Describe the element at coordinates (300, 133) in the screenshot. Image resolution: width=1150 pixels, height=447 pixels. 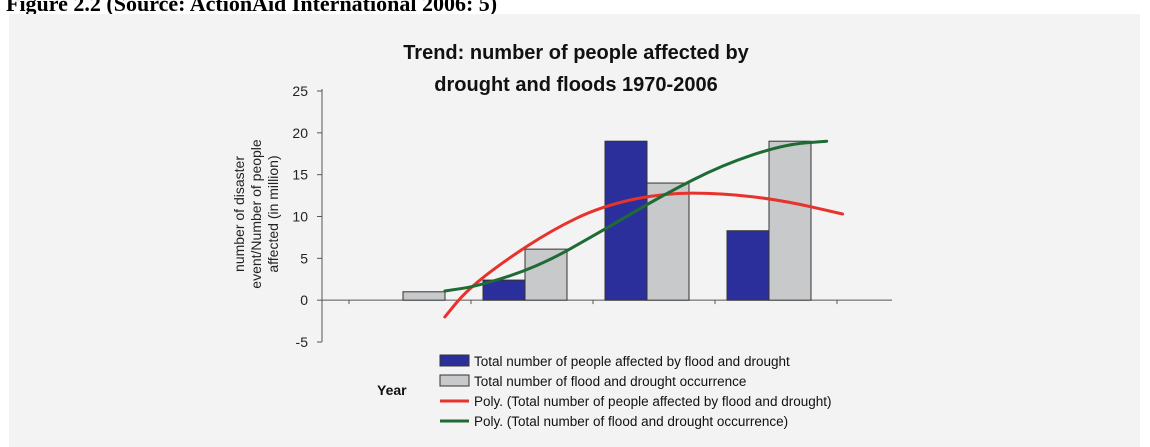
I see `y-tick-label: 20` at that location.